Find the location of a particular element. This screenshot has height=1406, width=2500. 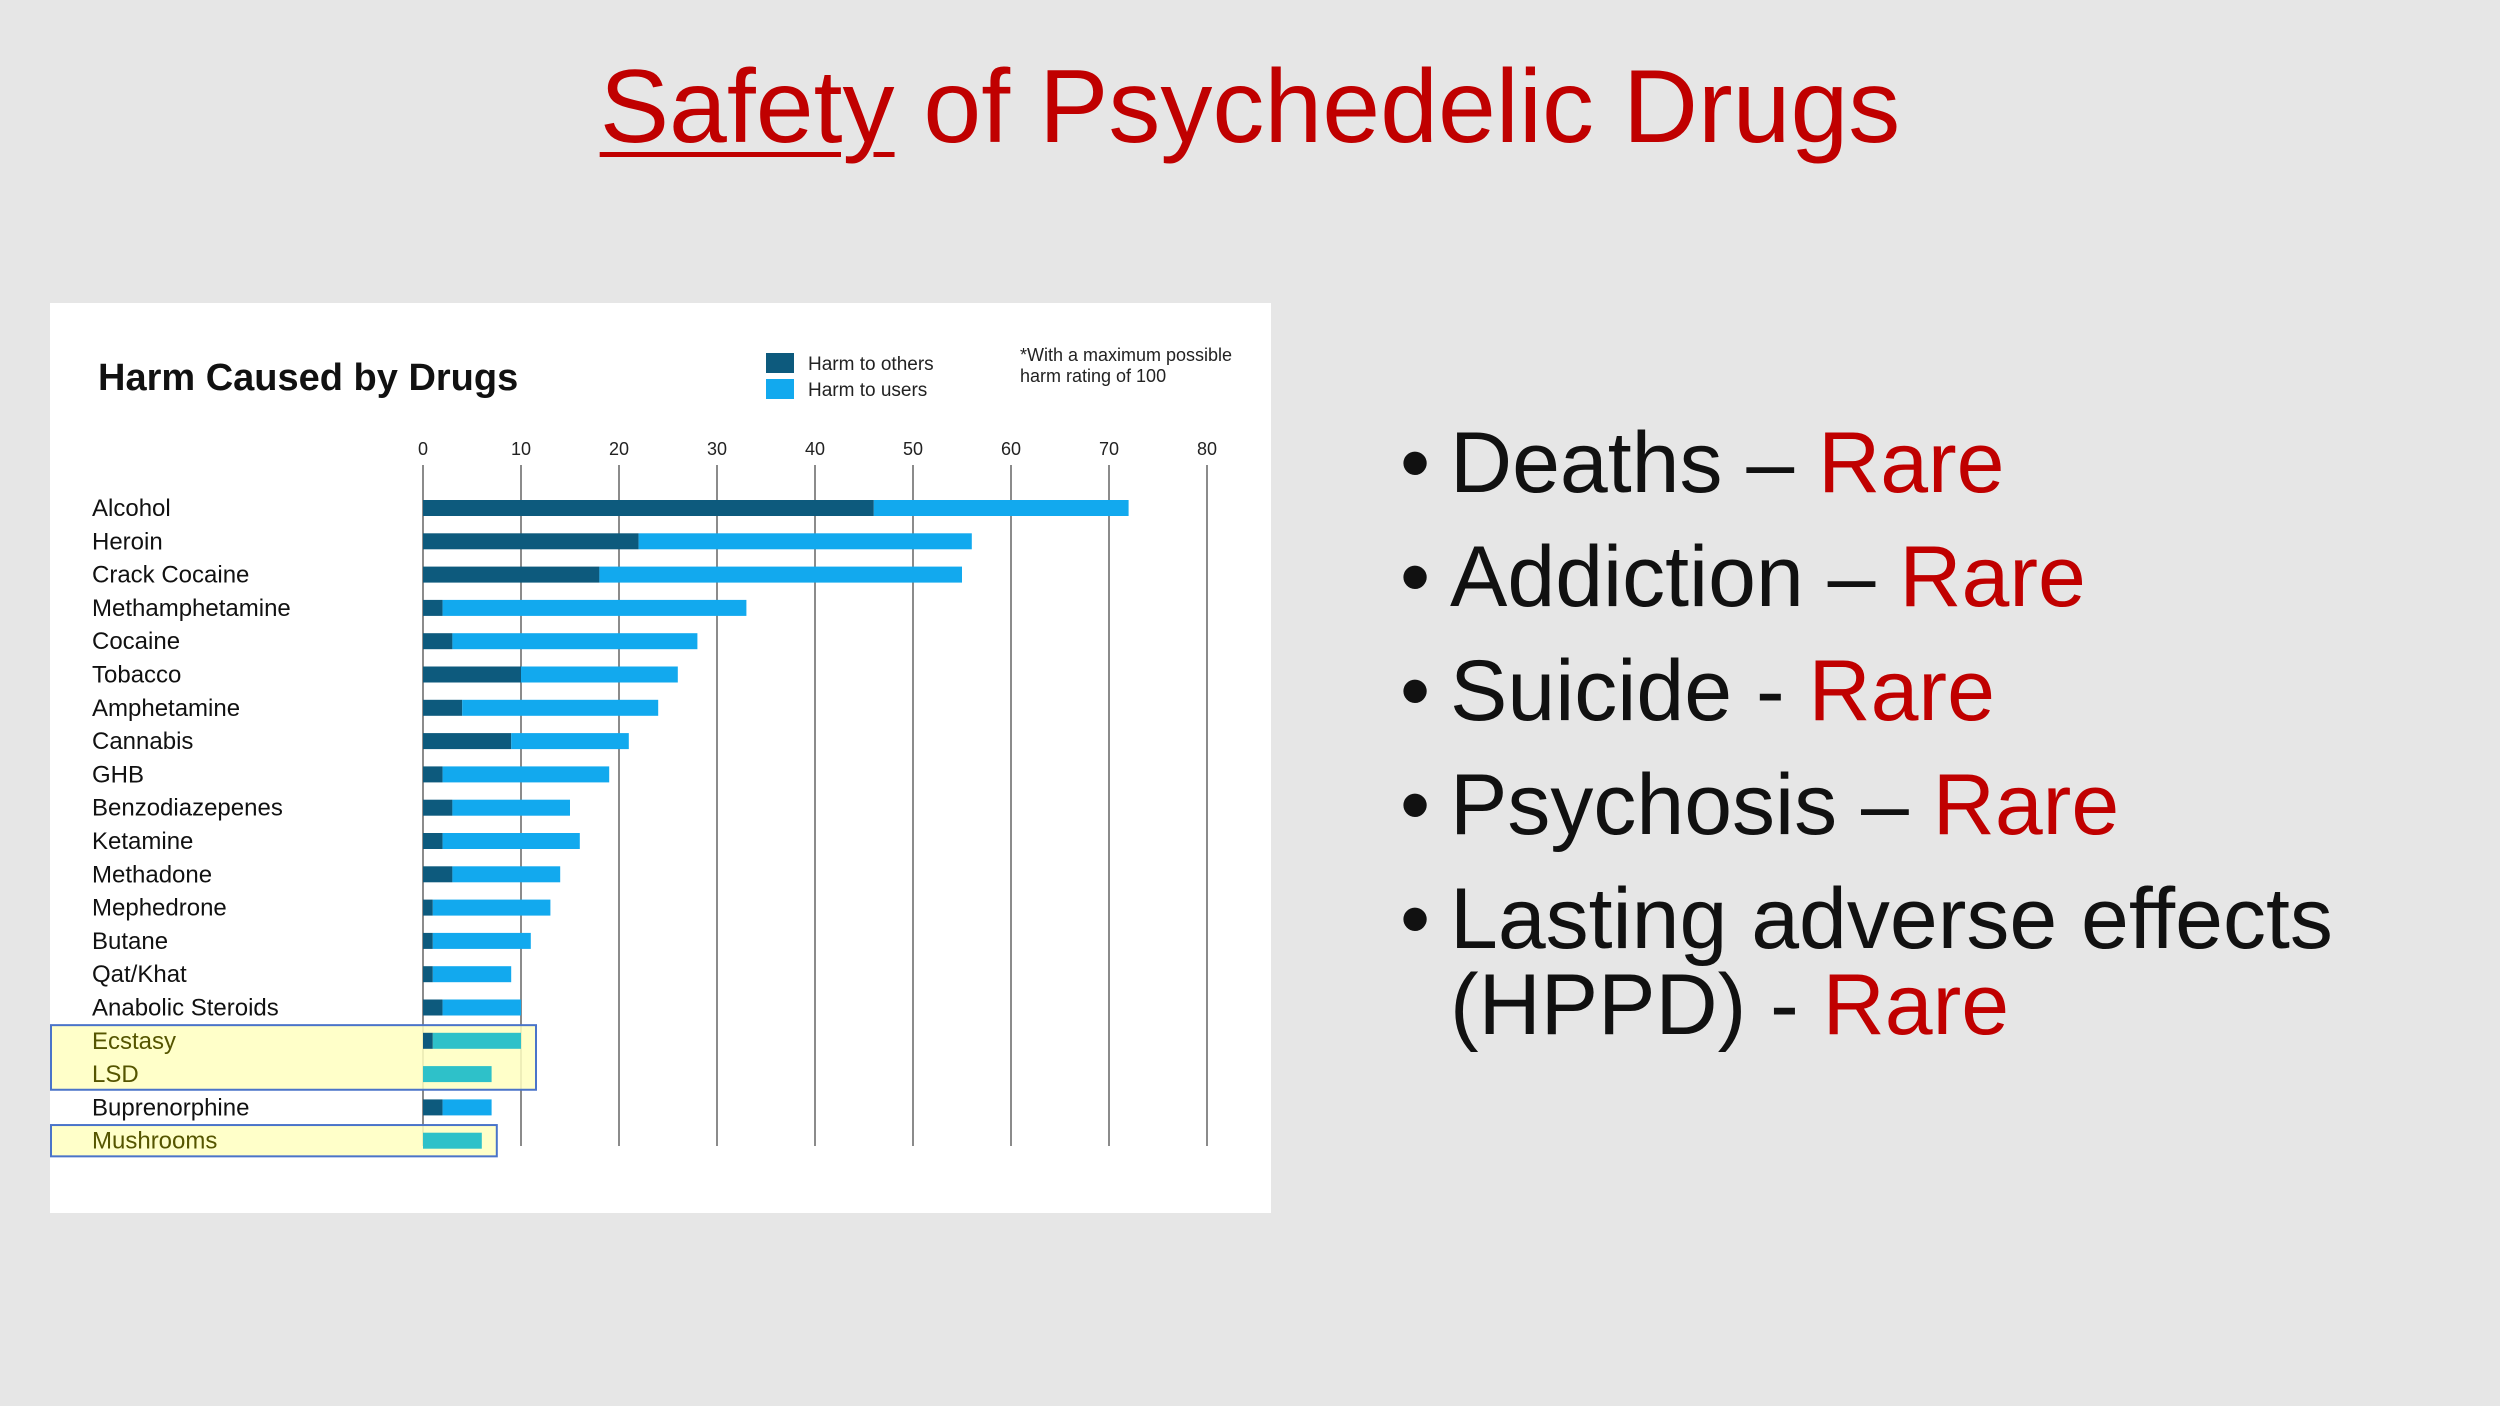

category-label: Cocaine is located at coordinates (136, 641).